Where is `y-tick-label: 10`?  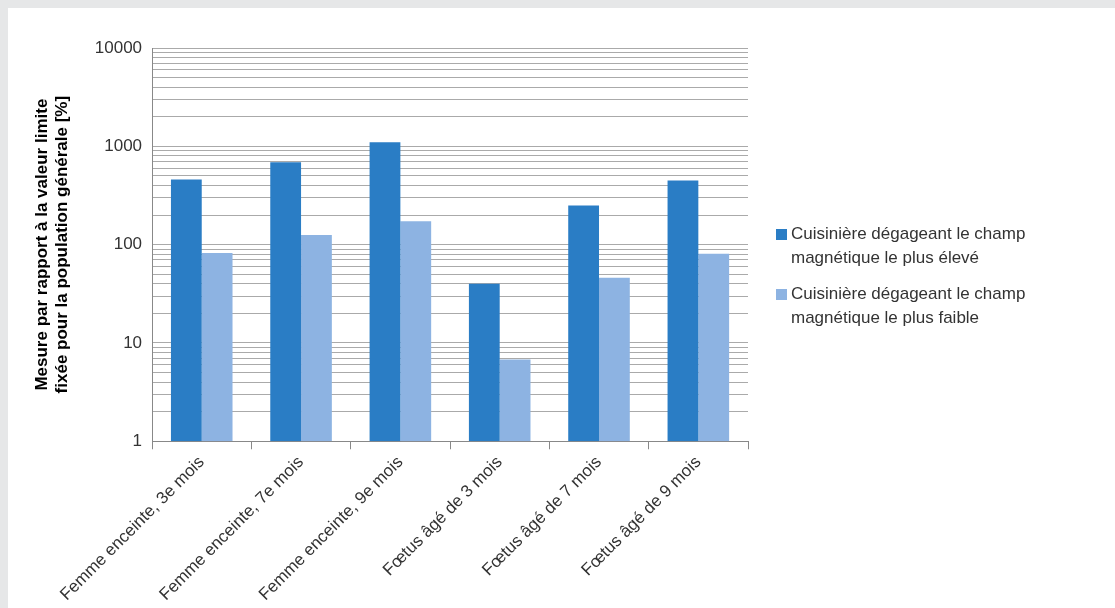 y-tick-label: 10 is located at coordinates (133, 342).